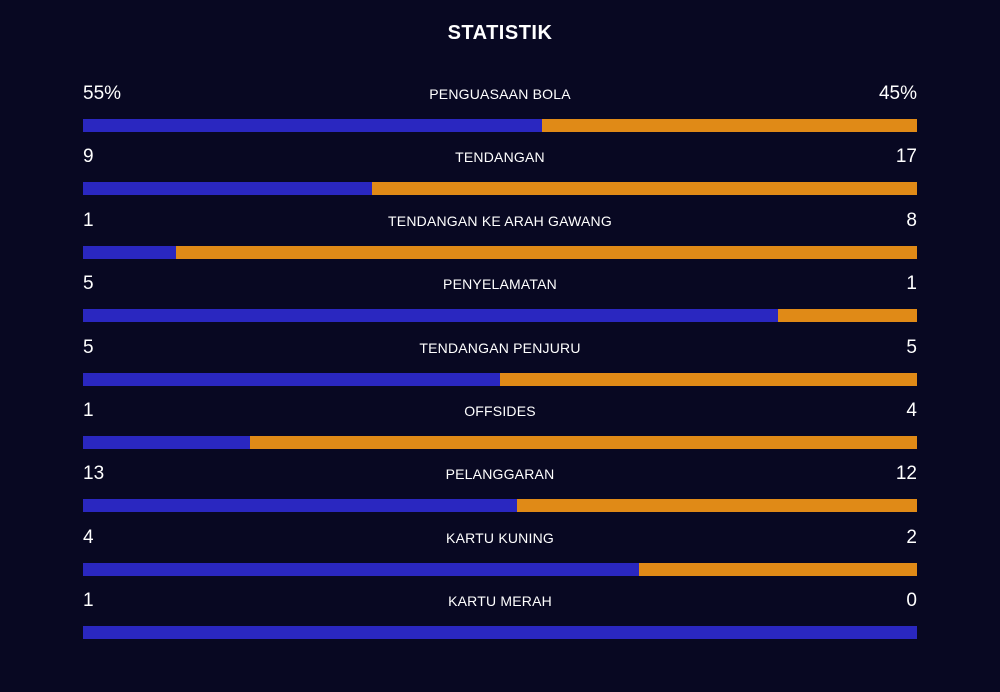 Image resolution: width=1000 pixels, height=692 pixels. I want to click on away-value: 0, so click(911, 601).